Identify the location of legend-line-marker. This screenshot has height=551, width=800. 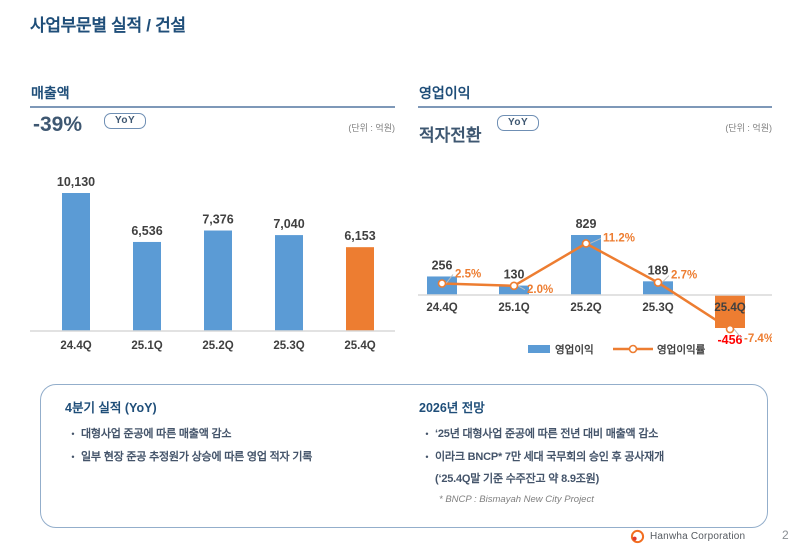
(633, 349).